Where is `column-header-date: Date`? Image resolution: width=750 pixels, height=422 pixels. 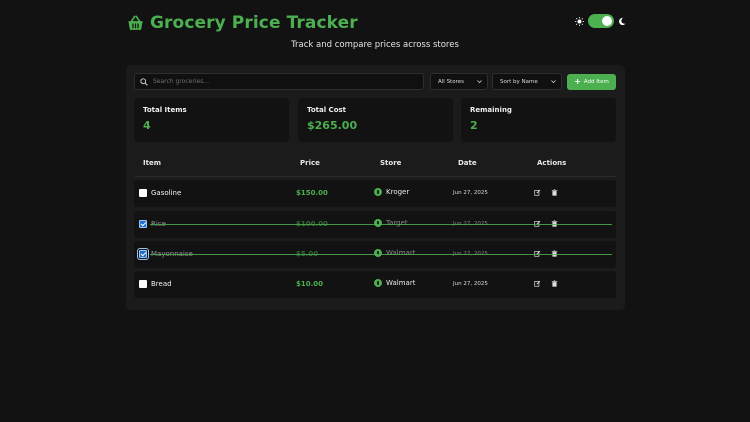
column-header-date: Date is located at coordinates (467, 163).